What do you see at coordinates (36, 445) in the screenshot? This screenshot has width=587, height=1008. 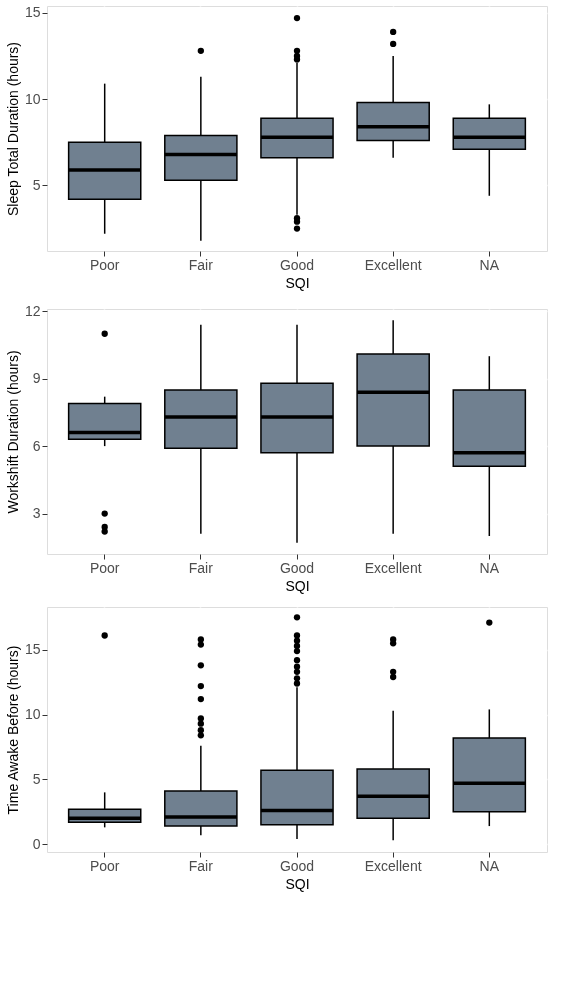 I see `y-tick-label: 6` at bounding box center [36, 445].